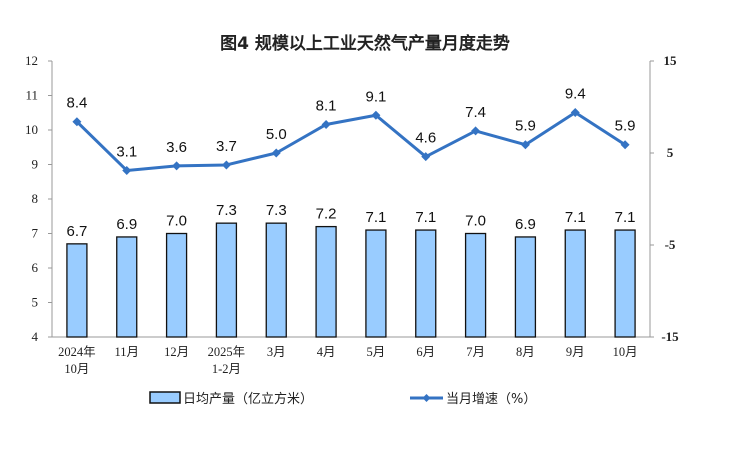 The image size is (729, 453). Describe the element at coordinates (475, 112) in the screenshot. I see `line-value-label: 7.4` at that location.